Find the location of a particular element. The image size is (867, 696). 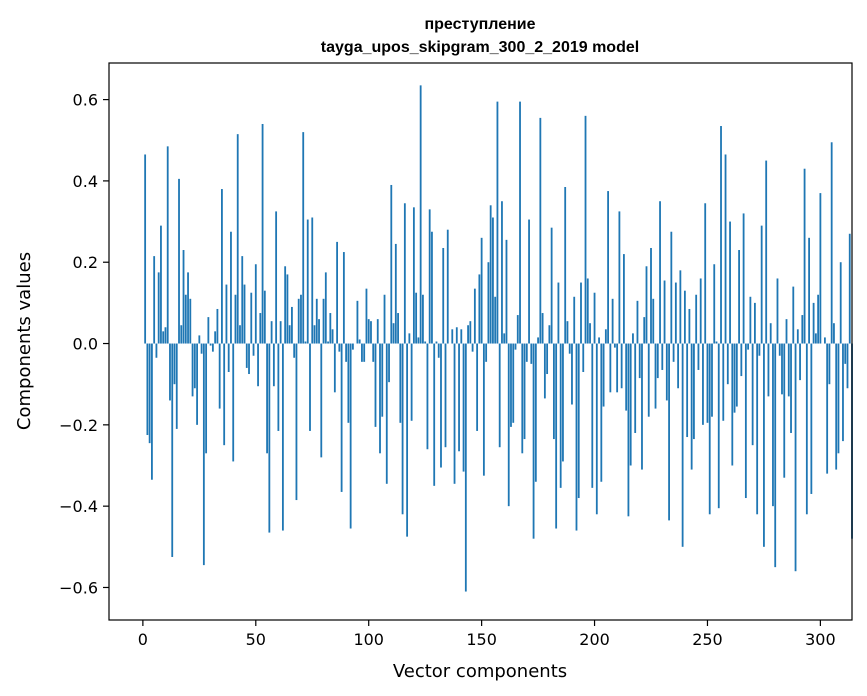

y-tick-label: −0.4 is located at coordinates (78, 506).